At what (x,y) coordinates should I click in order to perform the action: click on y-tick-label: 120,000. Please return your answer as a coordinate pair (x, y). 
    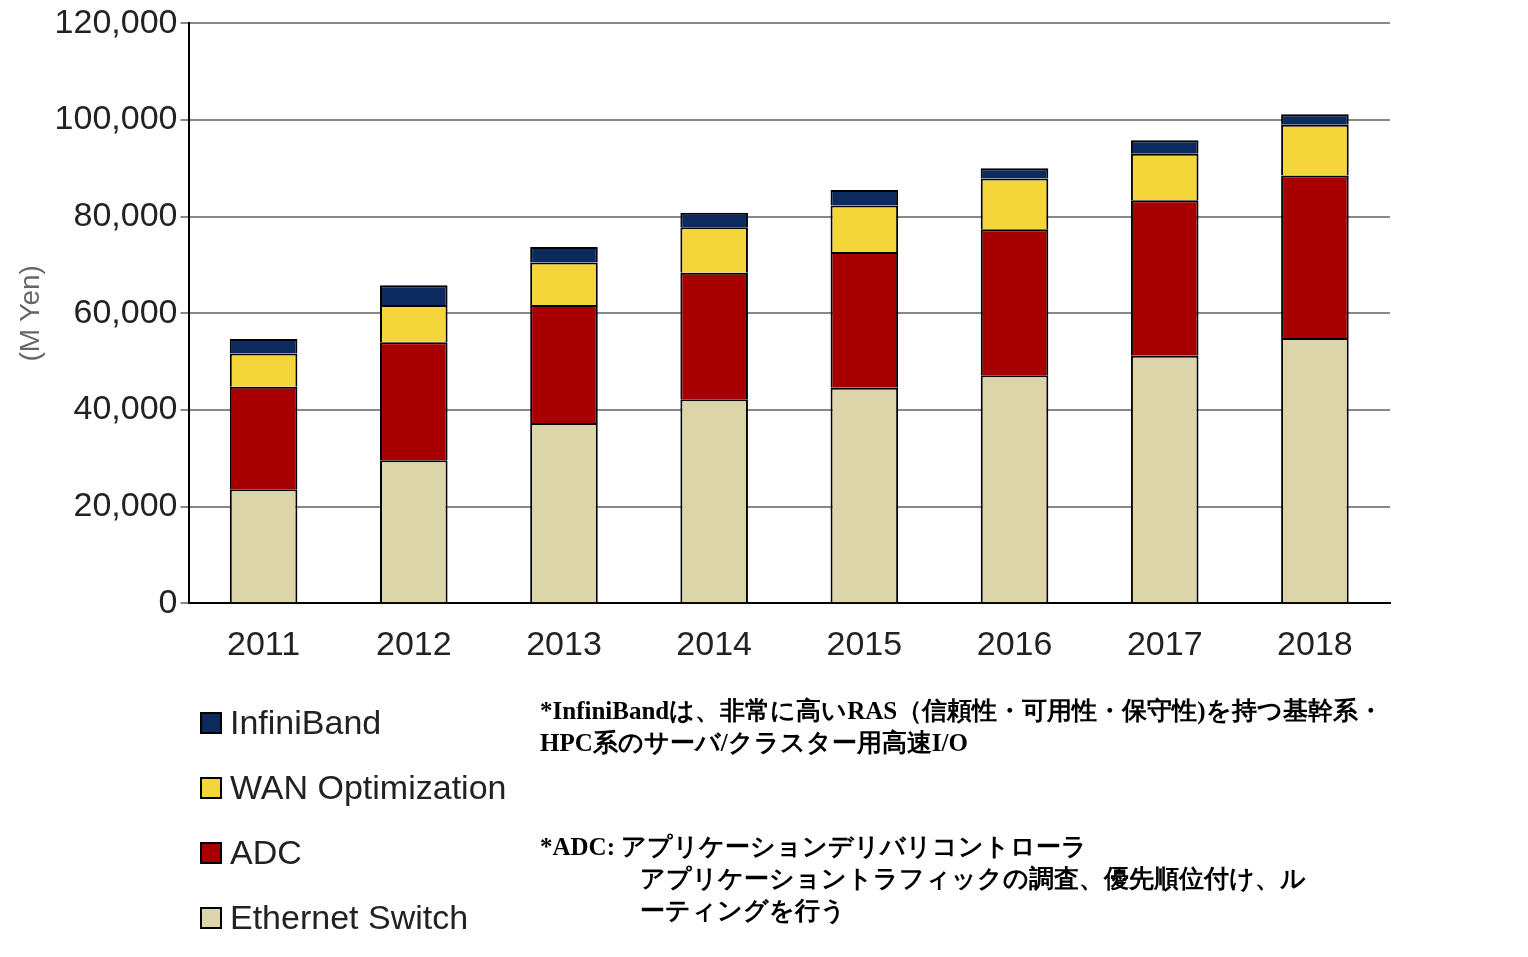
    Looking at the image, I should click on (116, 20).